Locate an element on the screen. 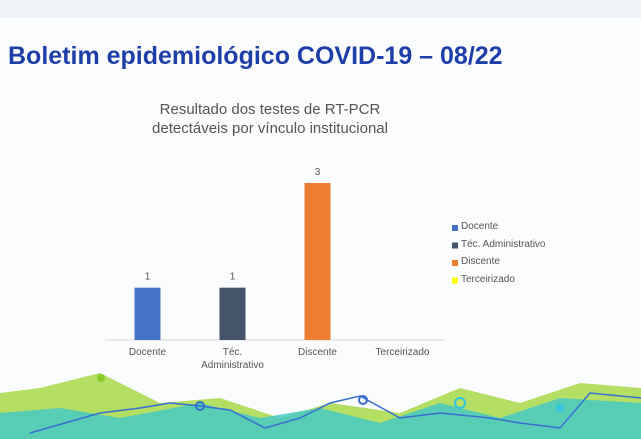 This screenshot has width=641, height=439. x-tick-label: Téc. Administrativo is located at coordinates (232, 359).